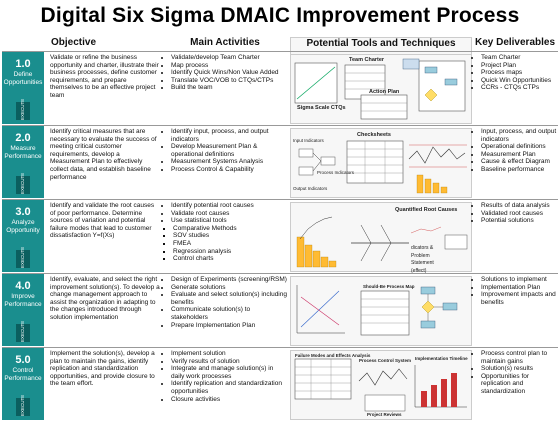  What do you see at coordinates (225, 42) in the screenshot?
I see `header-activities: Main Activities` at bounding box center [225, 42].